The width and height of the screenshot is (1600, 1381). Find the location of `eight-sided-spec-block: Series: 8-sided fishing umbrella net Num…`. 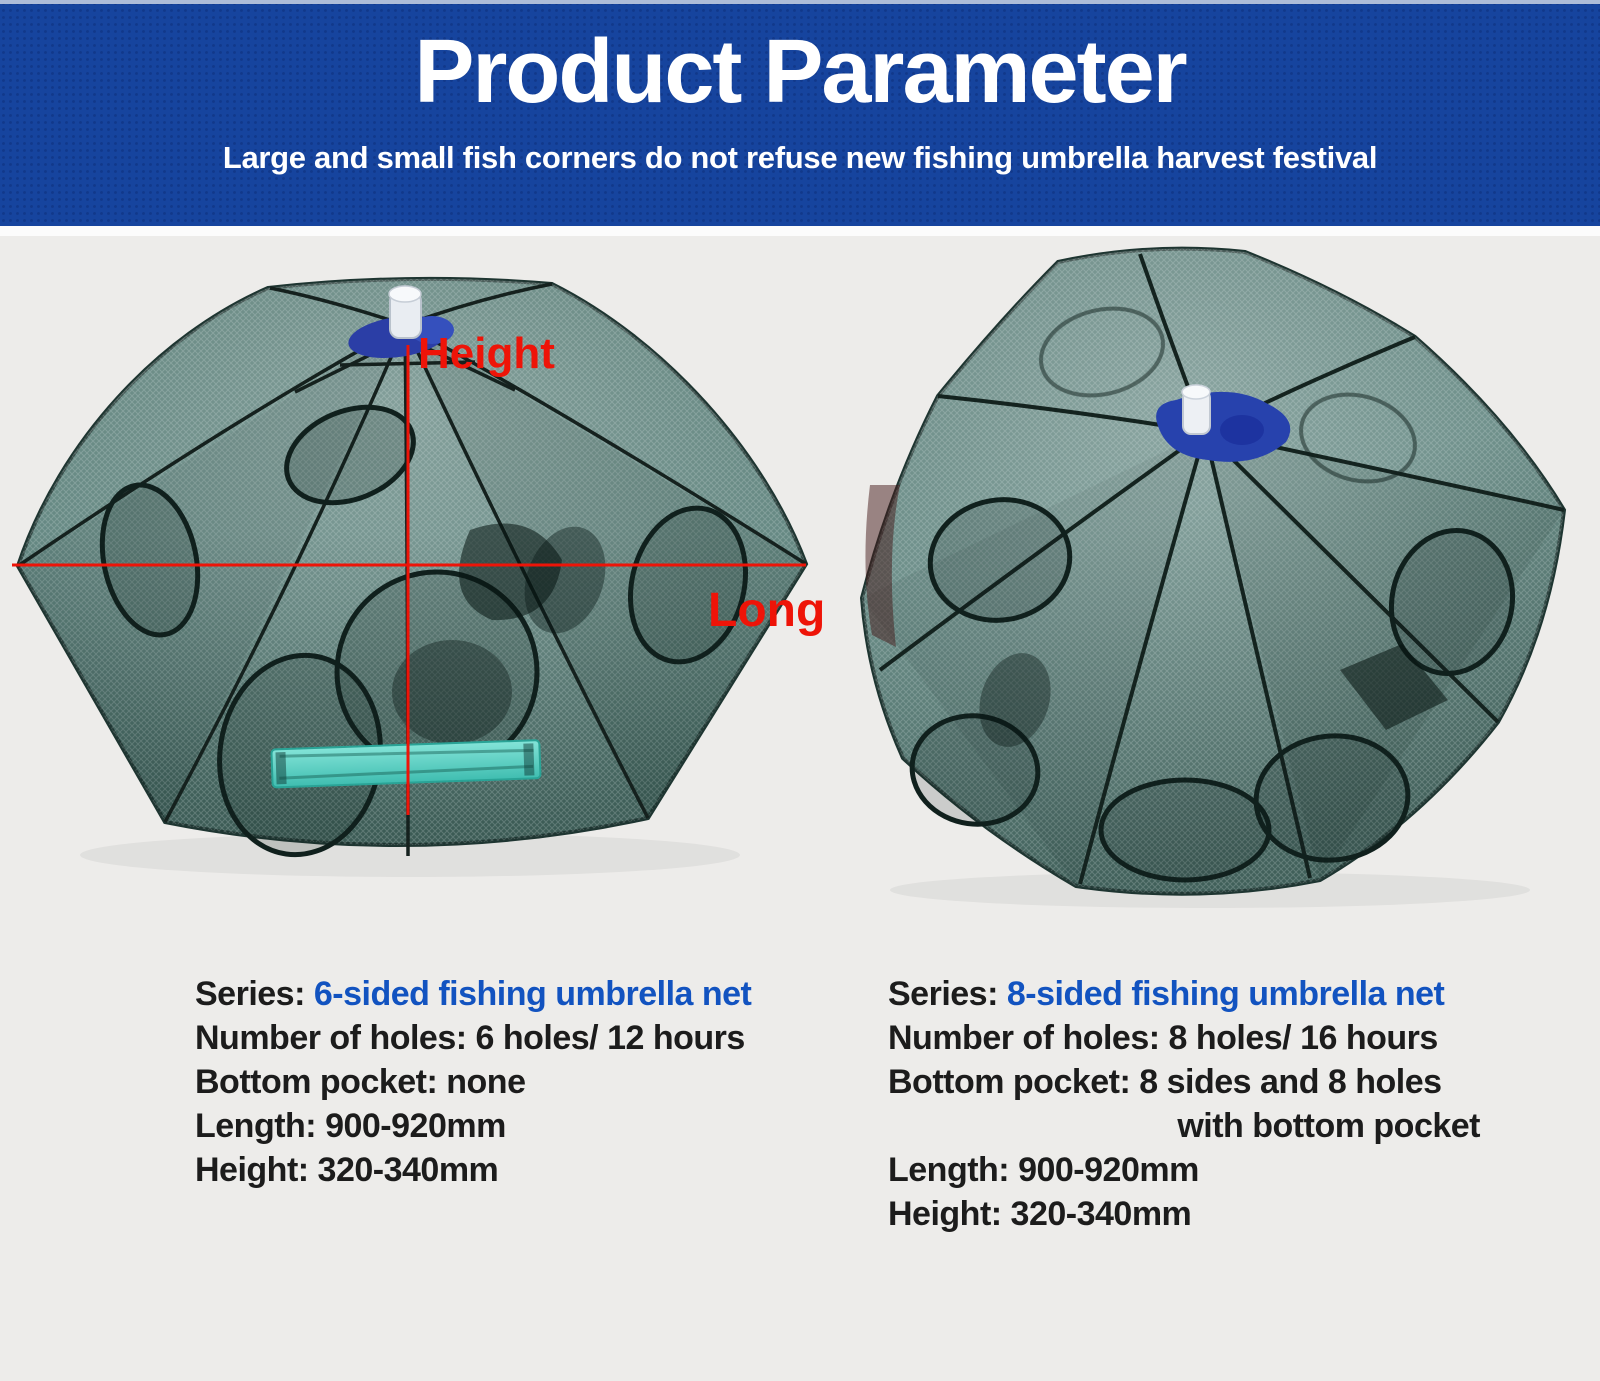

eight-sided-spec-block: Series: 8-sided fishing umbrella net Num… is located at coordinates (1184, 1104).